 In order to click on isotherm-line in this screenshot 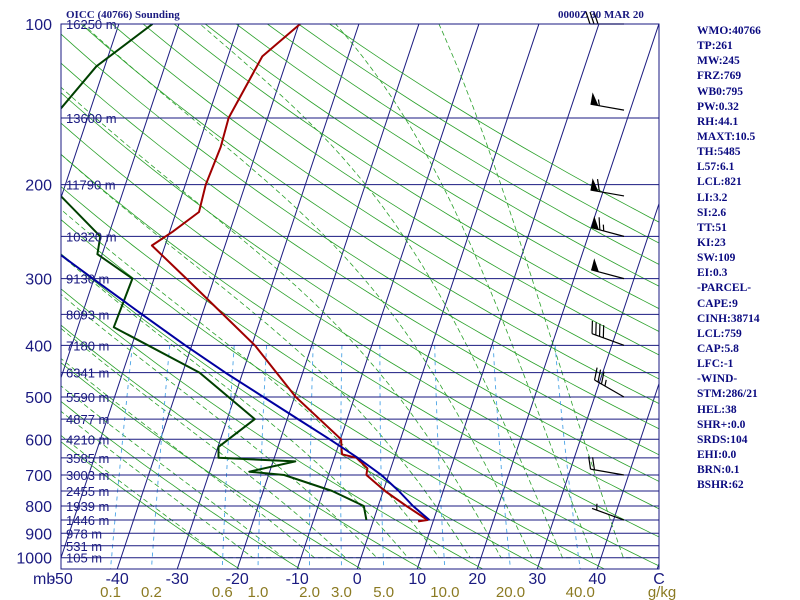, I will do `click(627, 475)`.